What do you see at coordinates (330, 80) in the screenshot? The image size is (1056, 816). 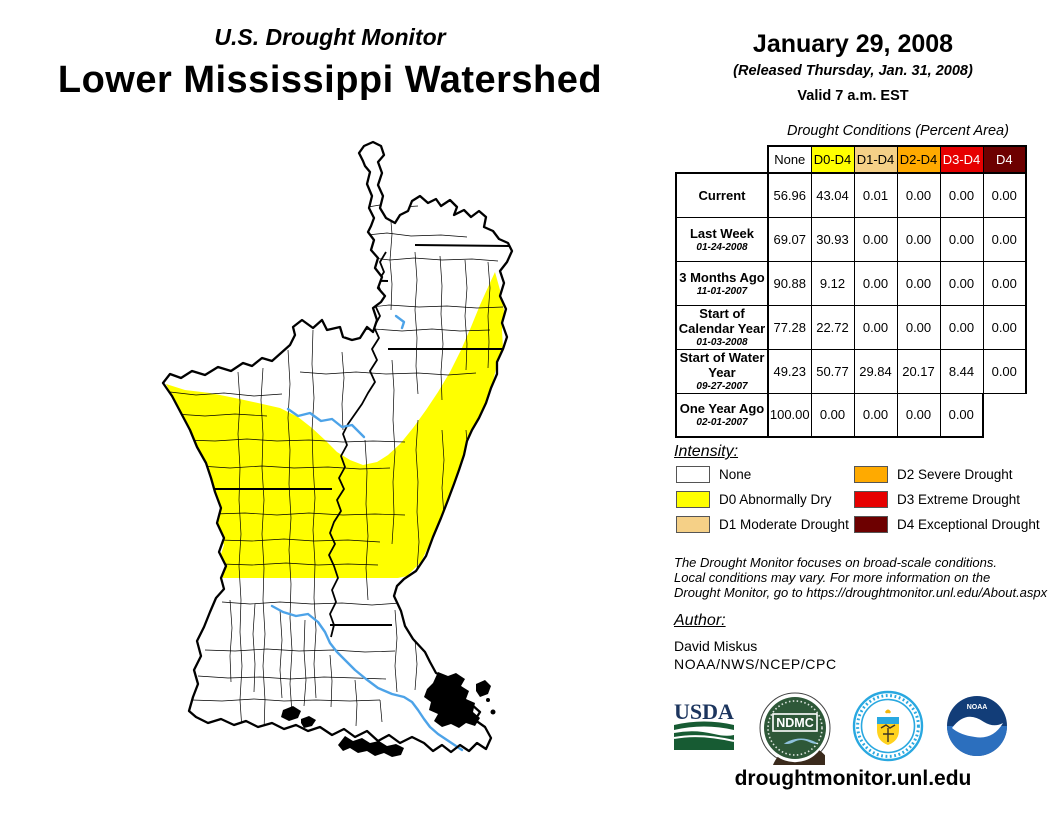 I see `page-title: Lower Mississippi Watershed` at bounding box center [330, 80].